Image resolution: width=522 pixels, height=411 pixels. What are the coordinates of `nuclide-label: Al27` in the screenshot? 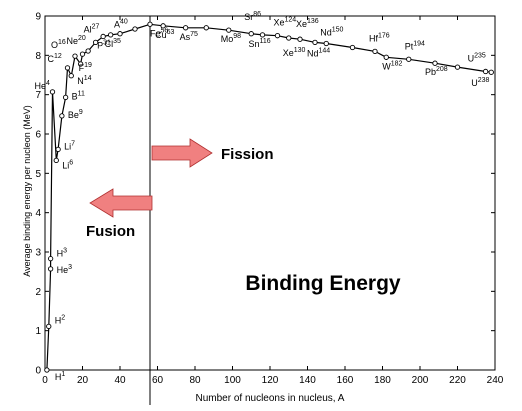 It's located at (92, 28).